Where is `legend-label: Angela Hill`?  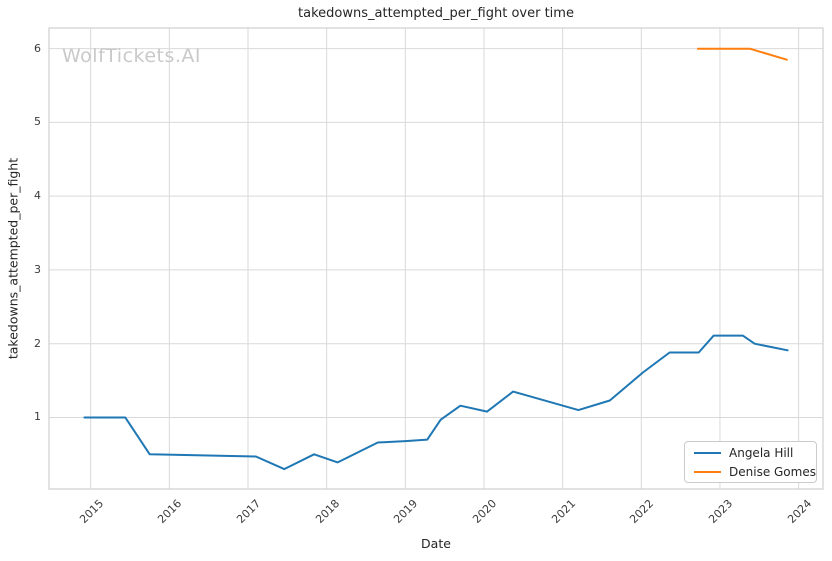
legend-label: Angela Hill is located at coordinates (761, 452).